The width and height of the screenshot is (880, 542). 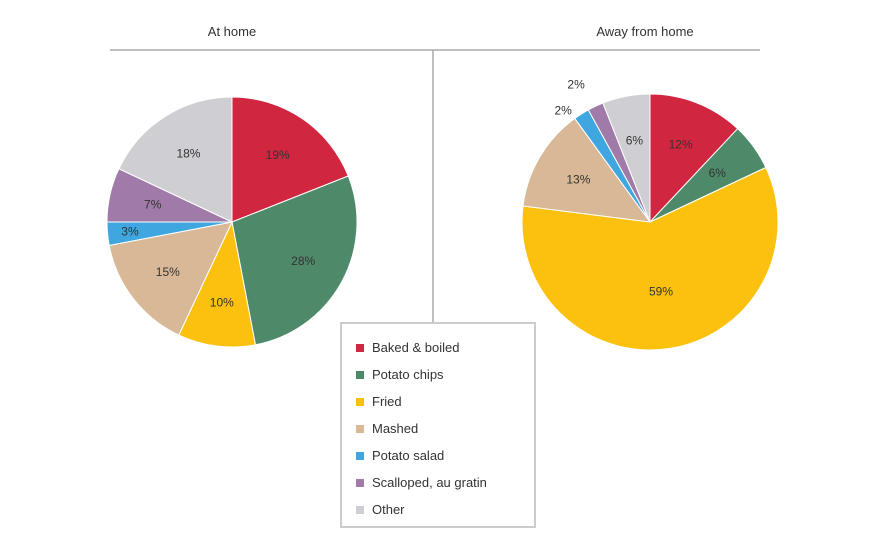 I want to click on data-label: 59%, so click(x=661, y=292).